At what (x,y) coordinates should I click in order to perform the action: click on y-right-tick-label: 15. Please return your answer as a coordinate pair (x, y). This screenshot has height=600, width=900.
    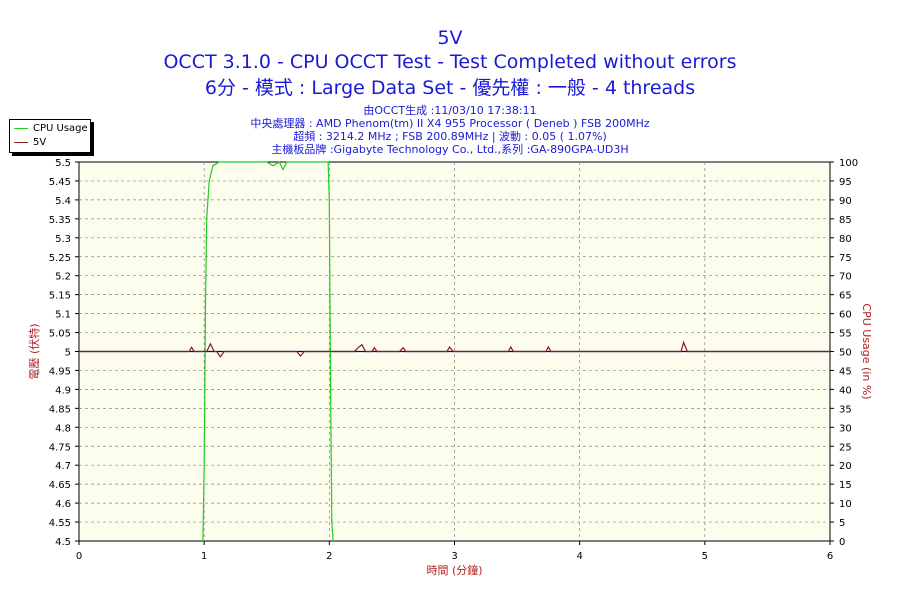
    Looking at the image, I should click on (845, 485).